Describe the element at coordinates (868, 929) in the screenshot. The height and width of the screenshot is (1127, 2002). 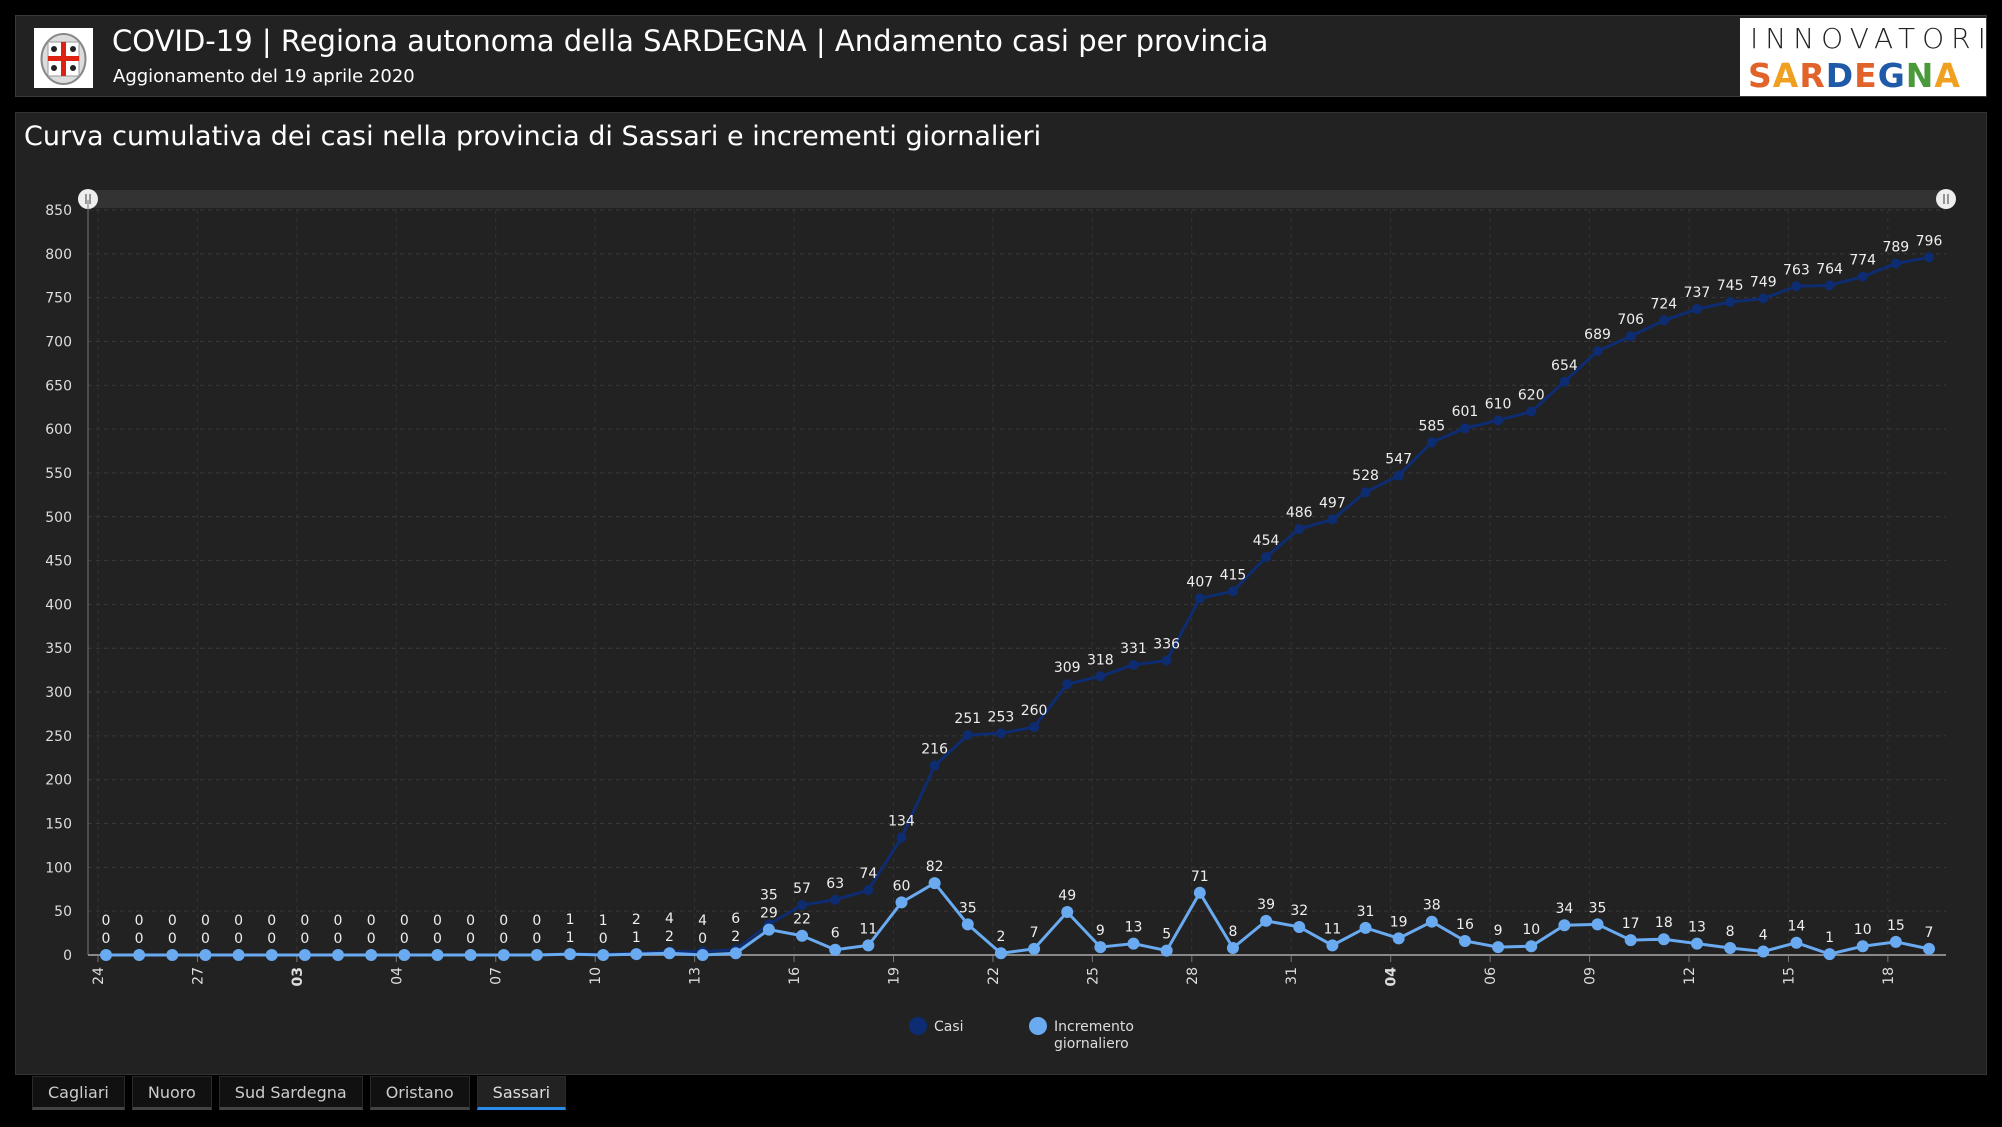
I see `data-label: 11` at that location.